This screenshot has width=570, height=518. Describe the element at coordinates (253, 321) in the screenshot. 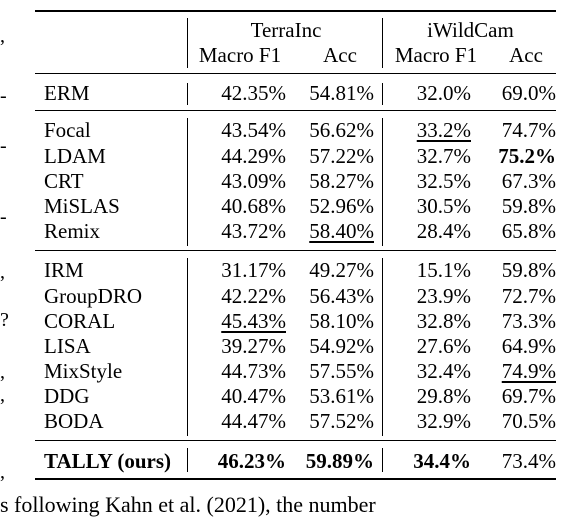

I see `underlined-value: 45.43%` at that location.